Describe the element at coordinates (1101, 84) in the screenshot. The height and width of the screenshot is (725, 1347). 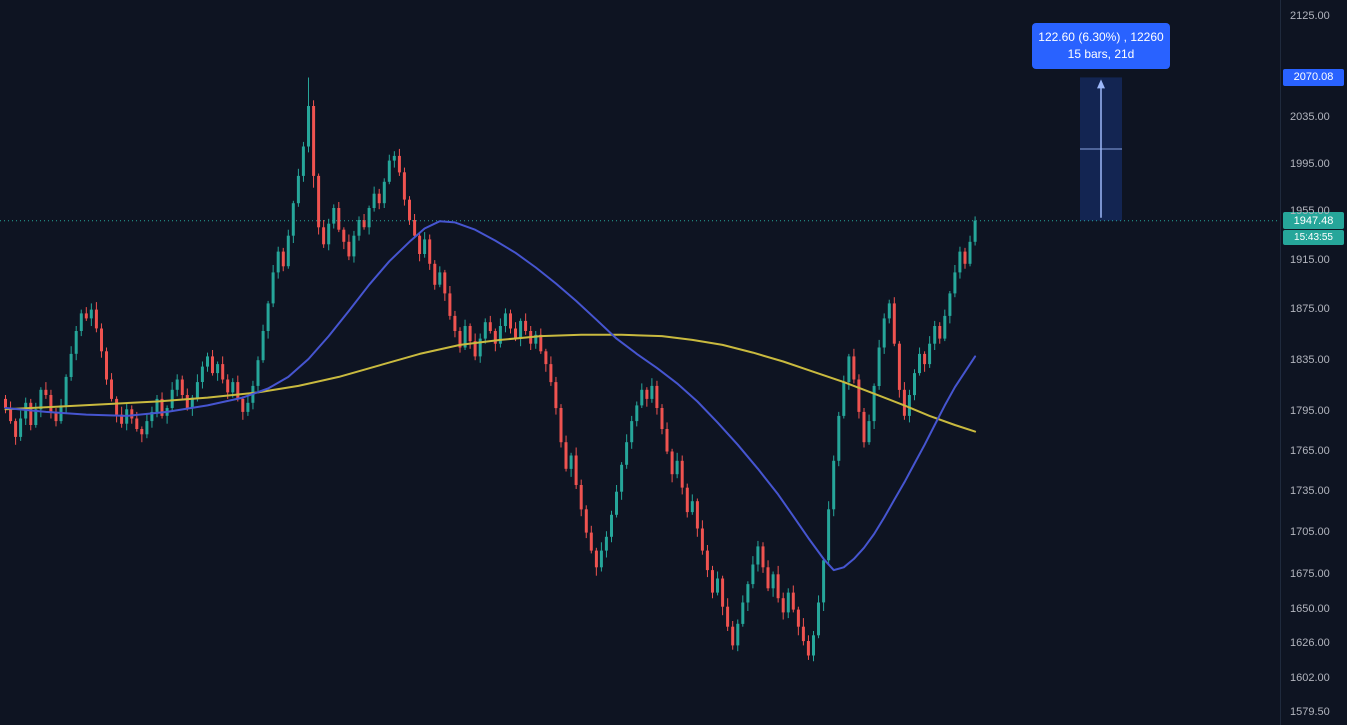
I see `measure-arrow-head` at that location.